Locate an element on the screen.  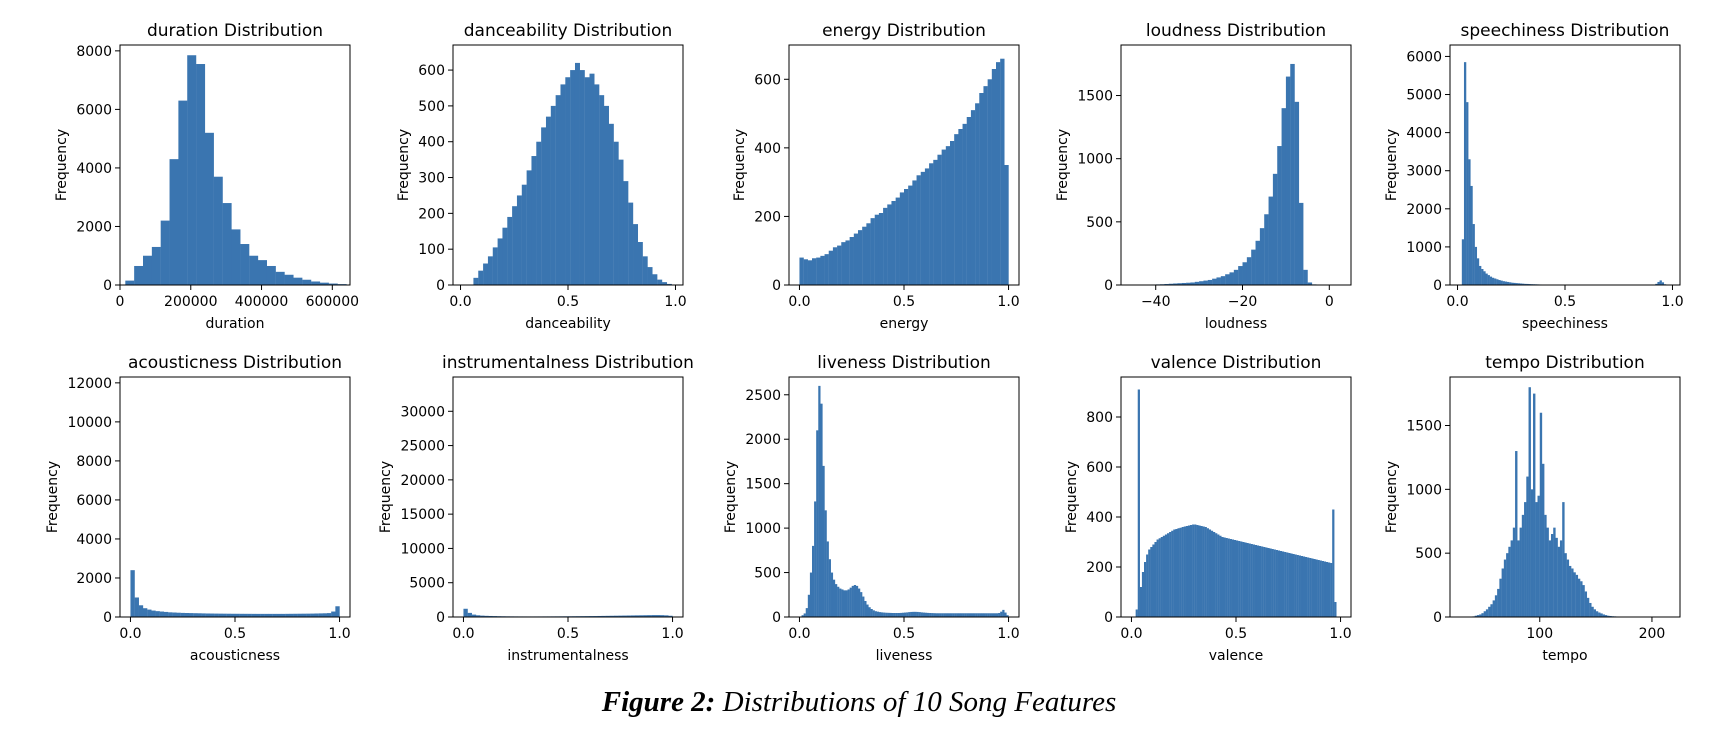
y-tick-label: 200 is located at coordinates (767, 217).